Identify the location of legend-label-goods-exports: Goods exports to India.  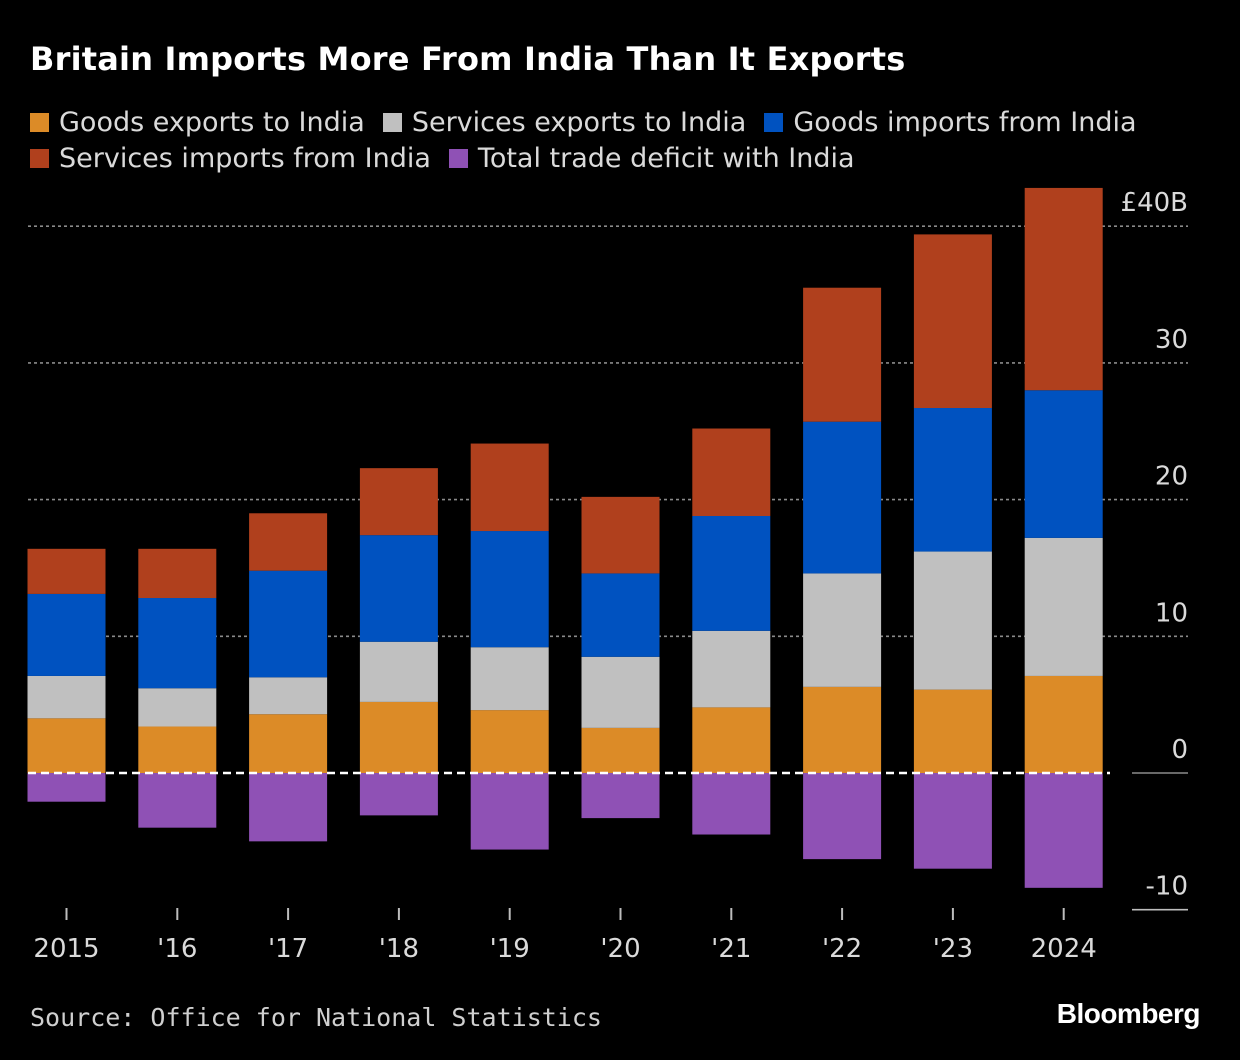
(212, 122).